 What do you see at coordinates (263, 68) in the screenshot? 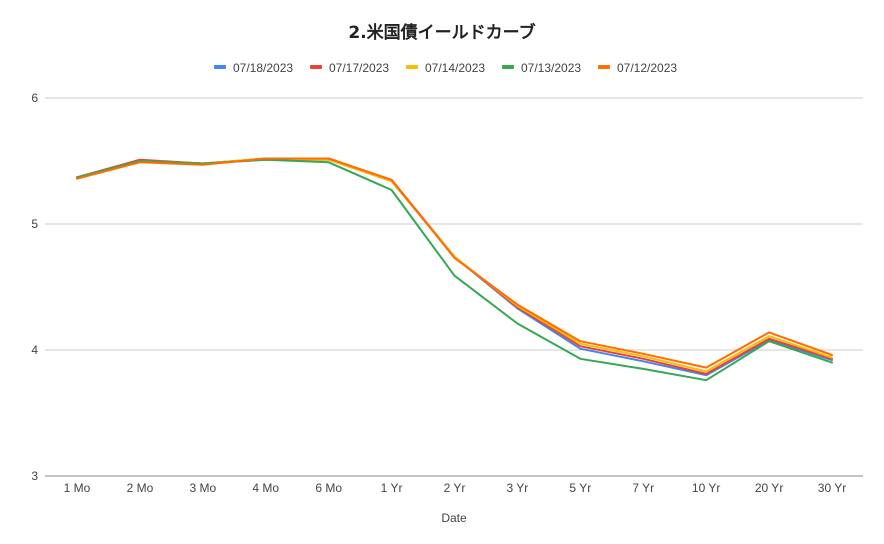
I see `legend-label: 07/18/2023` at bounding box center [263, 68].